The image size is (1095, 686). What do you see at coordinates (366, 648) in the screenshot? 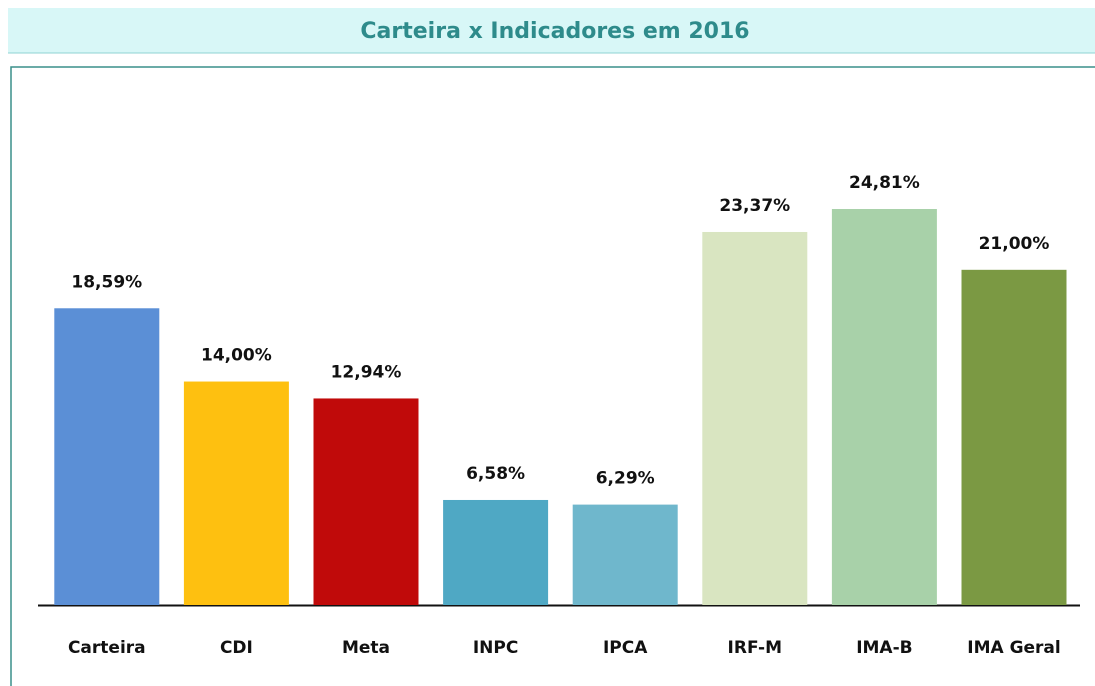
I see `x-tick-label: Meta` at bounding box center [366, 648].